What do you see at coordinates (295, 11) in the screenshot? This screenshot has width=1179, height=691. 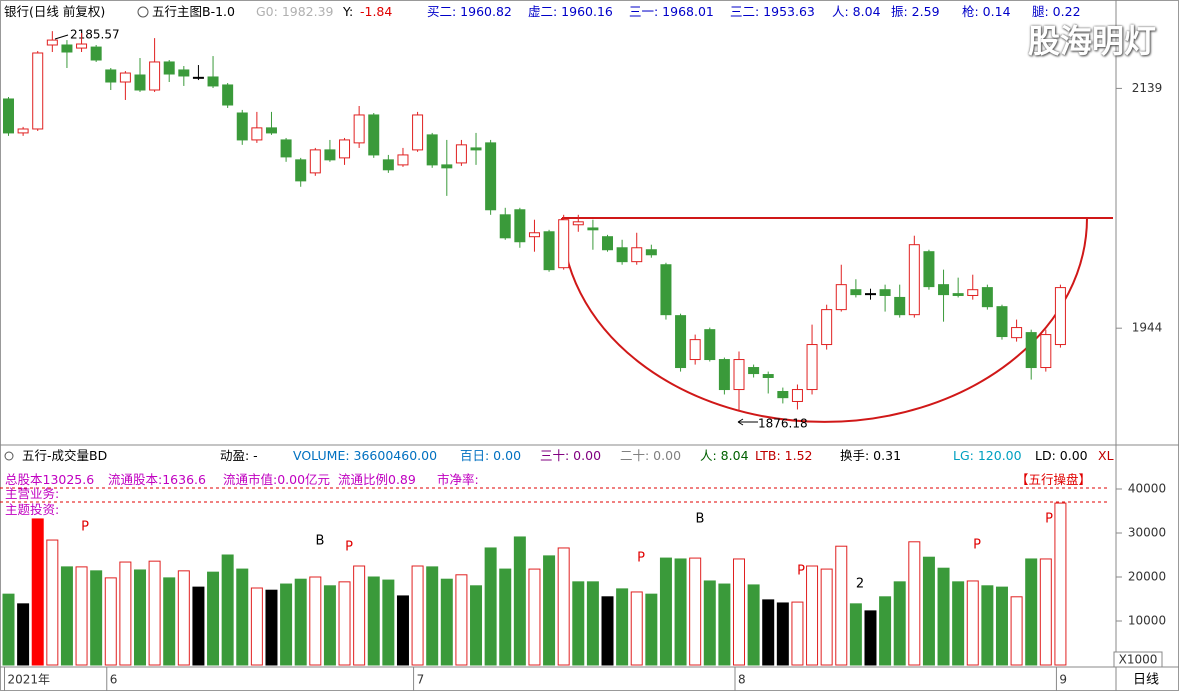 I see `indicator: G0: 1982.39` at bounding box center [295, 11].